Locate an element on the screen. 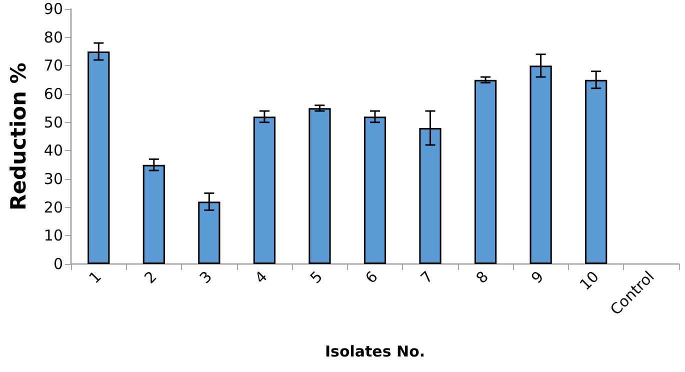 This screenshot has height=372, width=685. y-axis-title: Reduction % is located at coordinates (18, 136).